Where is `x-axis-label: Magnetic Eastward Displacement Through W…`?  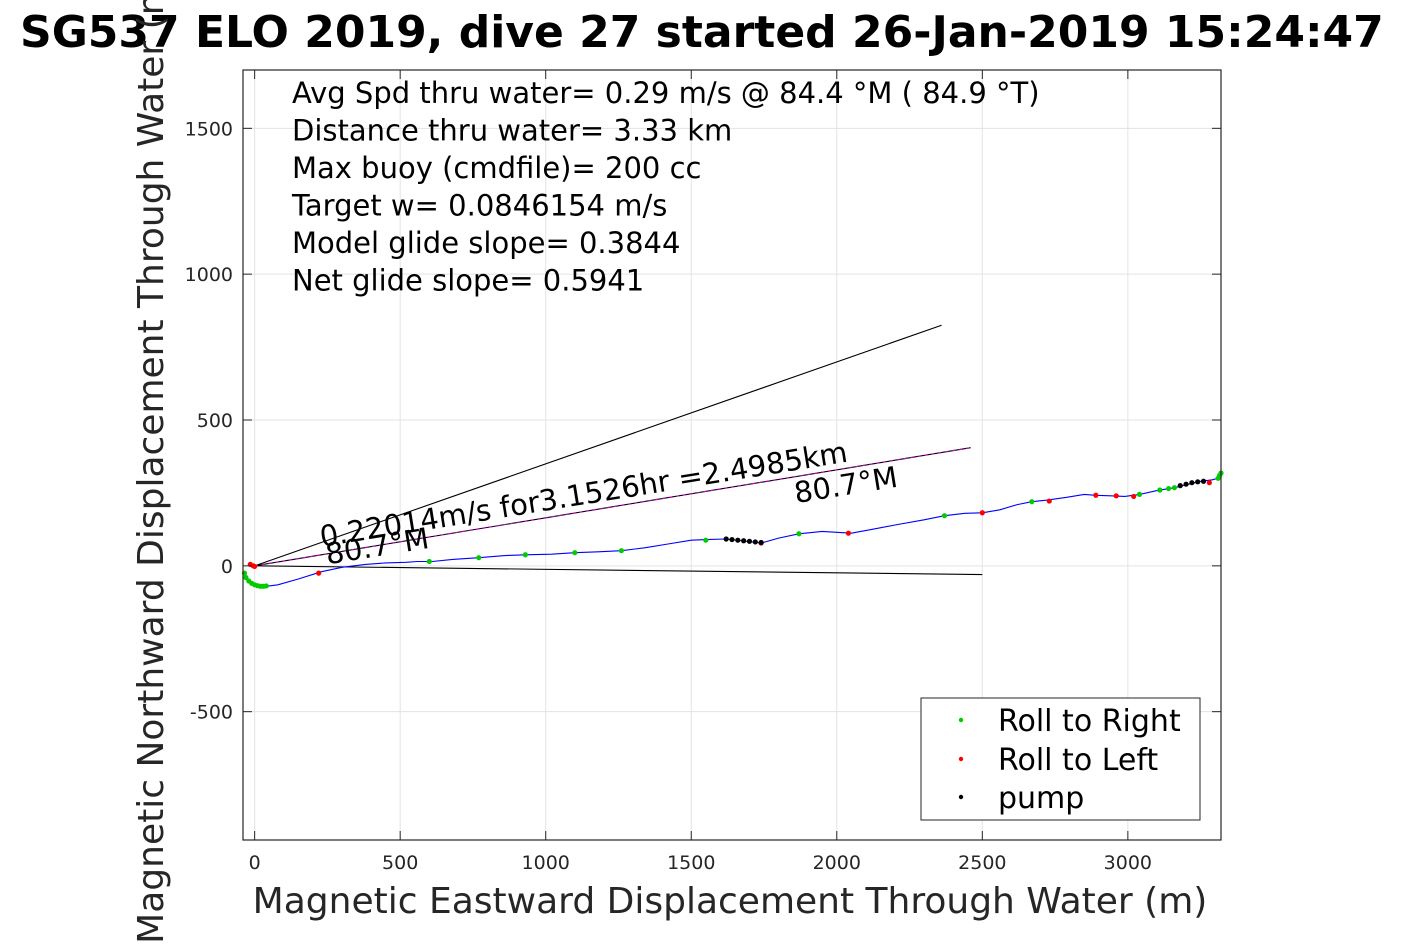
x-axis-label: Magnetic Eastward Displacement Through W… is located at coordinates (730, 901).